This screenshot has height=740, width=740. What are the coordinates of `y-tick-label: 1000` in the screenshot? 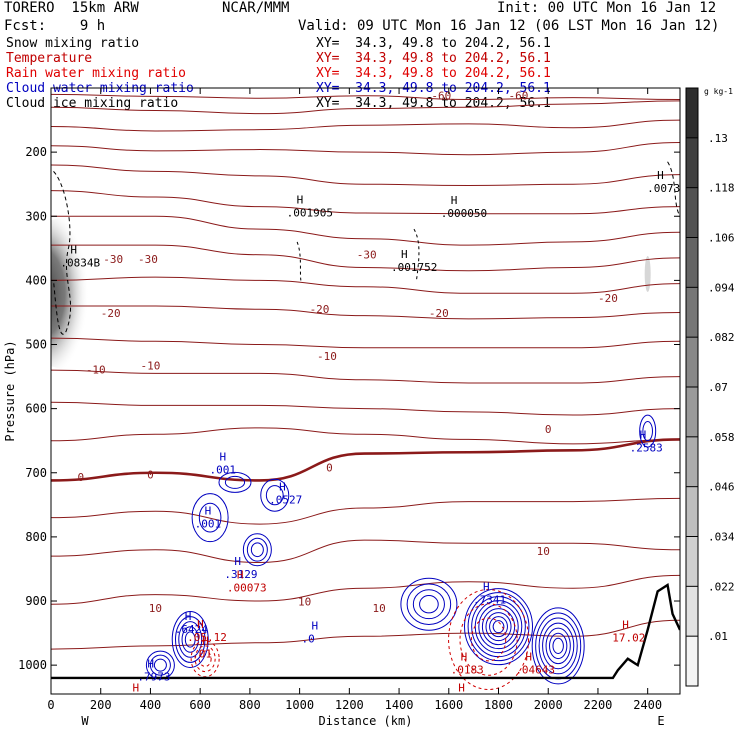 It's located at (32, 665).